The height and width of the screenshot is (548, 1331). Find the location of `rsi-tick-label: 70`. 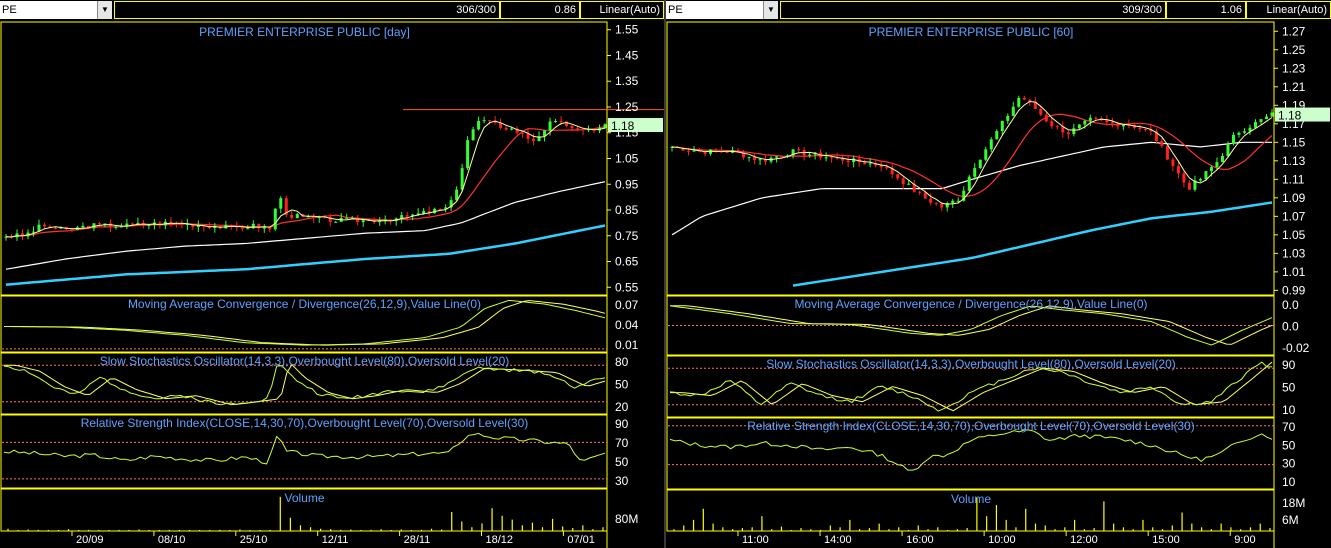

rsi-tick-label: 70 is located at coordinates (1289, 427).